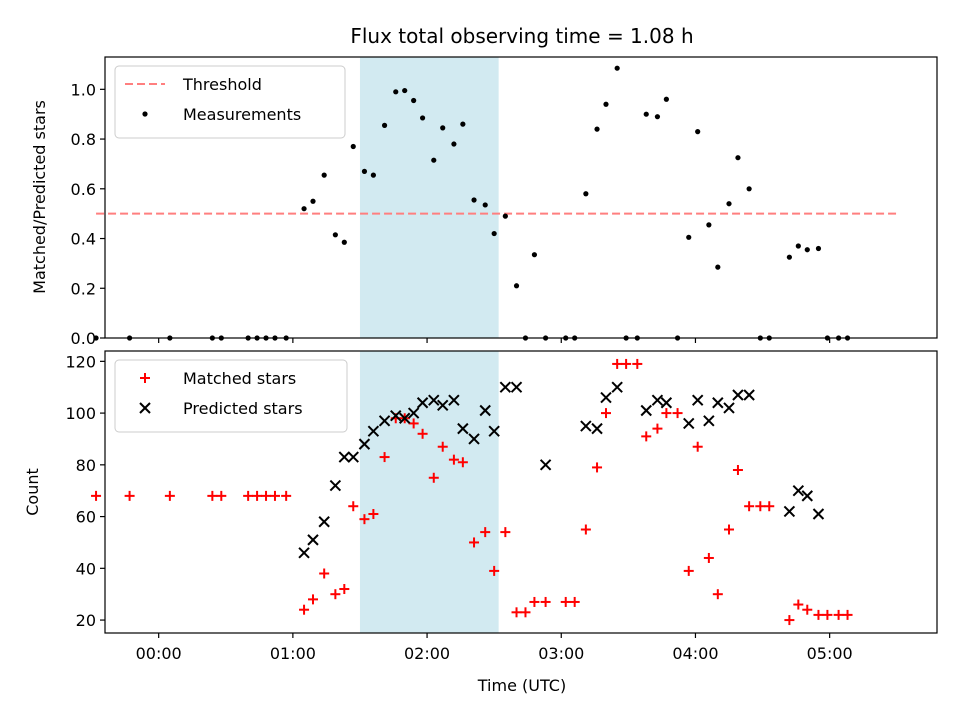 Image resolution: width=960 pixels, height=720 pixels. What do you see at coordinates (521, 685) in the screenshot?
I see `x-axis-label: Time (UTC)` at bounding box center [521, 685].